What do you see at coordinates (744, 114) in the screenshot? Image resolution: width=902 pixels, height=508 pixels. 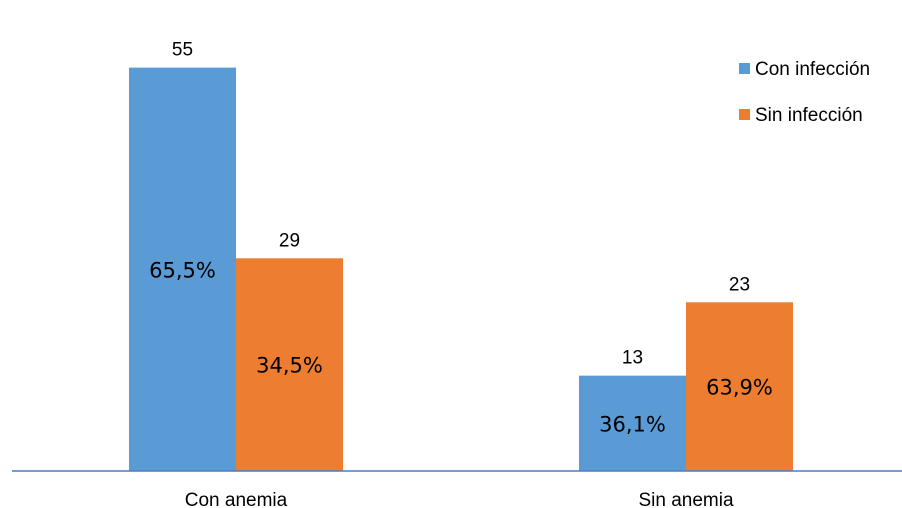 I see `legend-swatch-sin-infeccion` at bounding box center [744, 114].